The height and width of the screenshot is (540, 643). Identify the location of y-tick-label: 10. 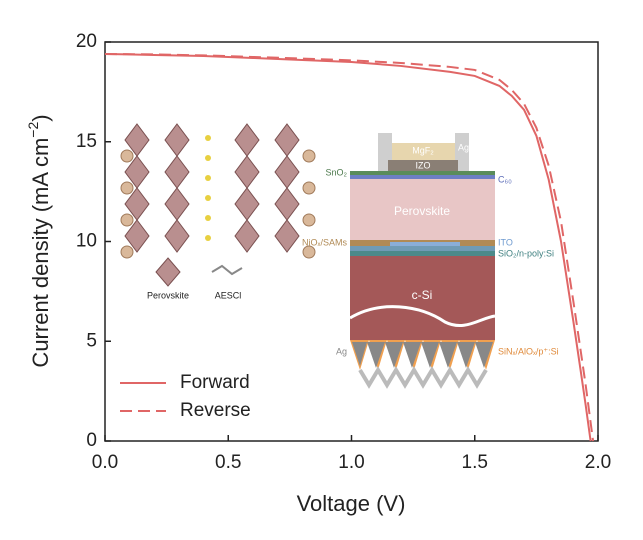
(86, 241).